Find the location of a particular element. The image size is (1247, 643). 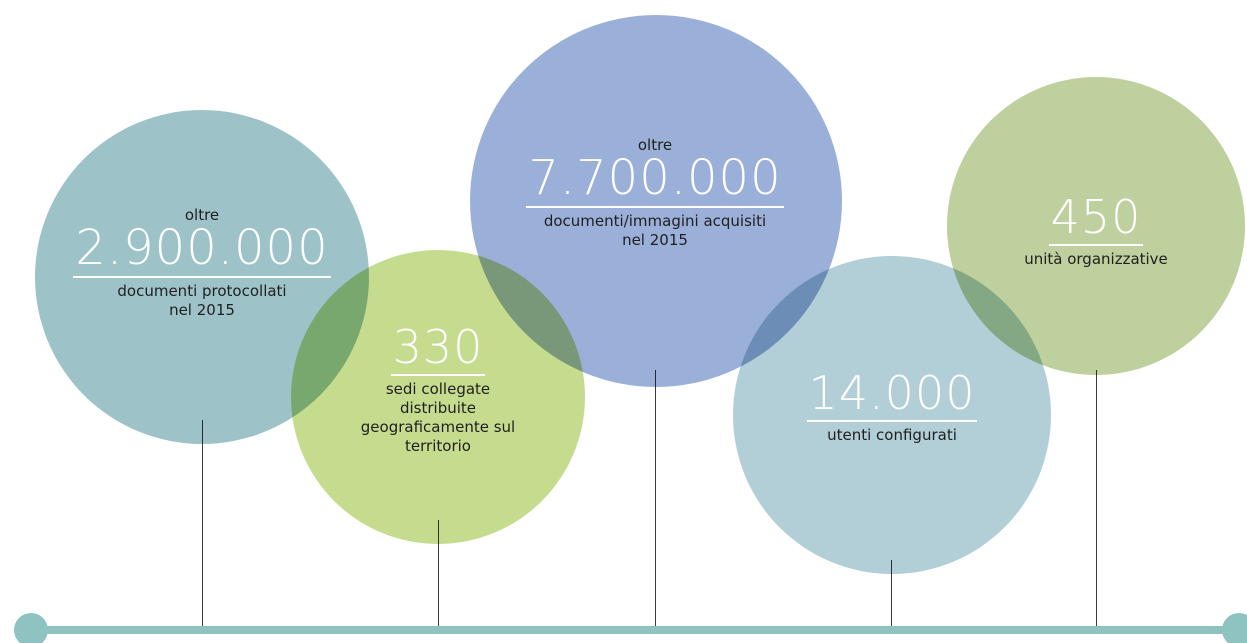

timeline-bar is located at coordinates (636, 630).